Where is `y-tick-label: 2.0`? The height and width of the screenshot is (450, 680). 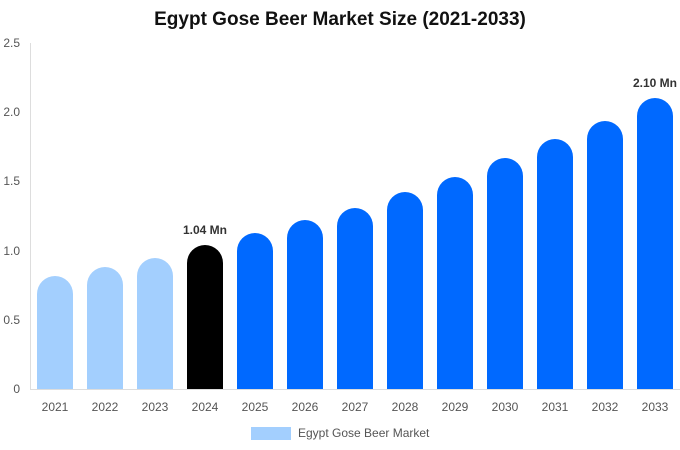 y-tick-label: 2.0 is located at coordinates (11, 112).